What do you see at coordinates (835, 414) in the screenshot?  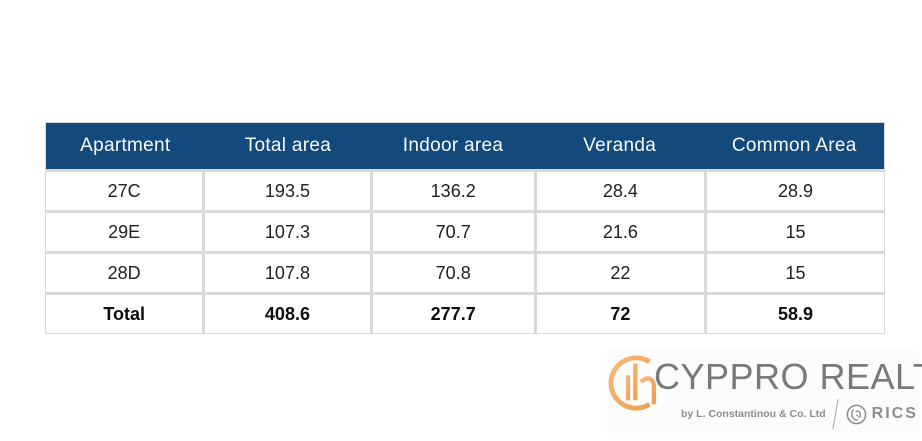 I see `vertical-divider` at bounding box center [835, 414].